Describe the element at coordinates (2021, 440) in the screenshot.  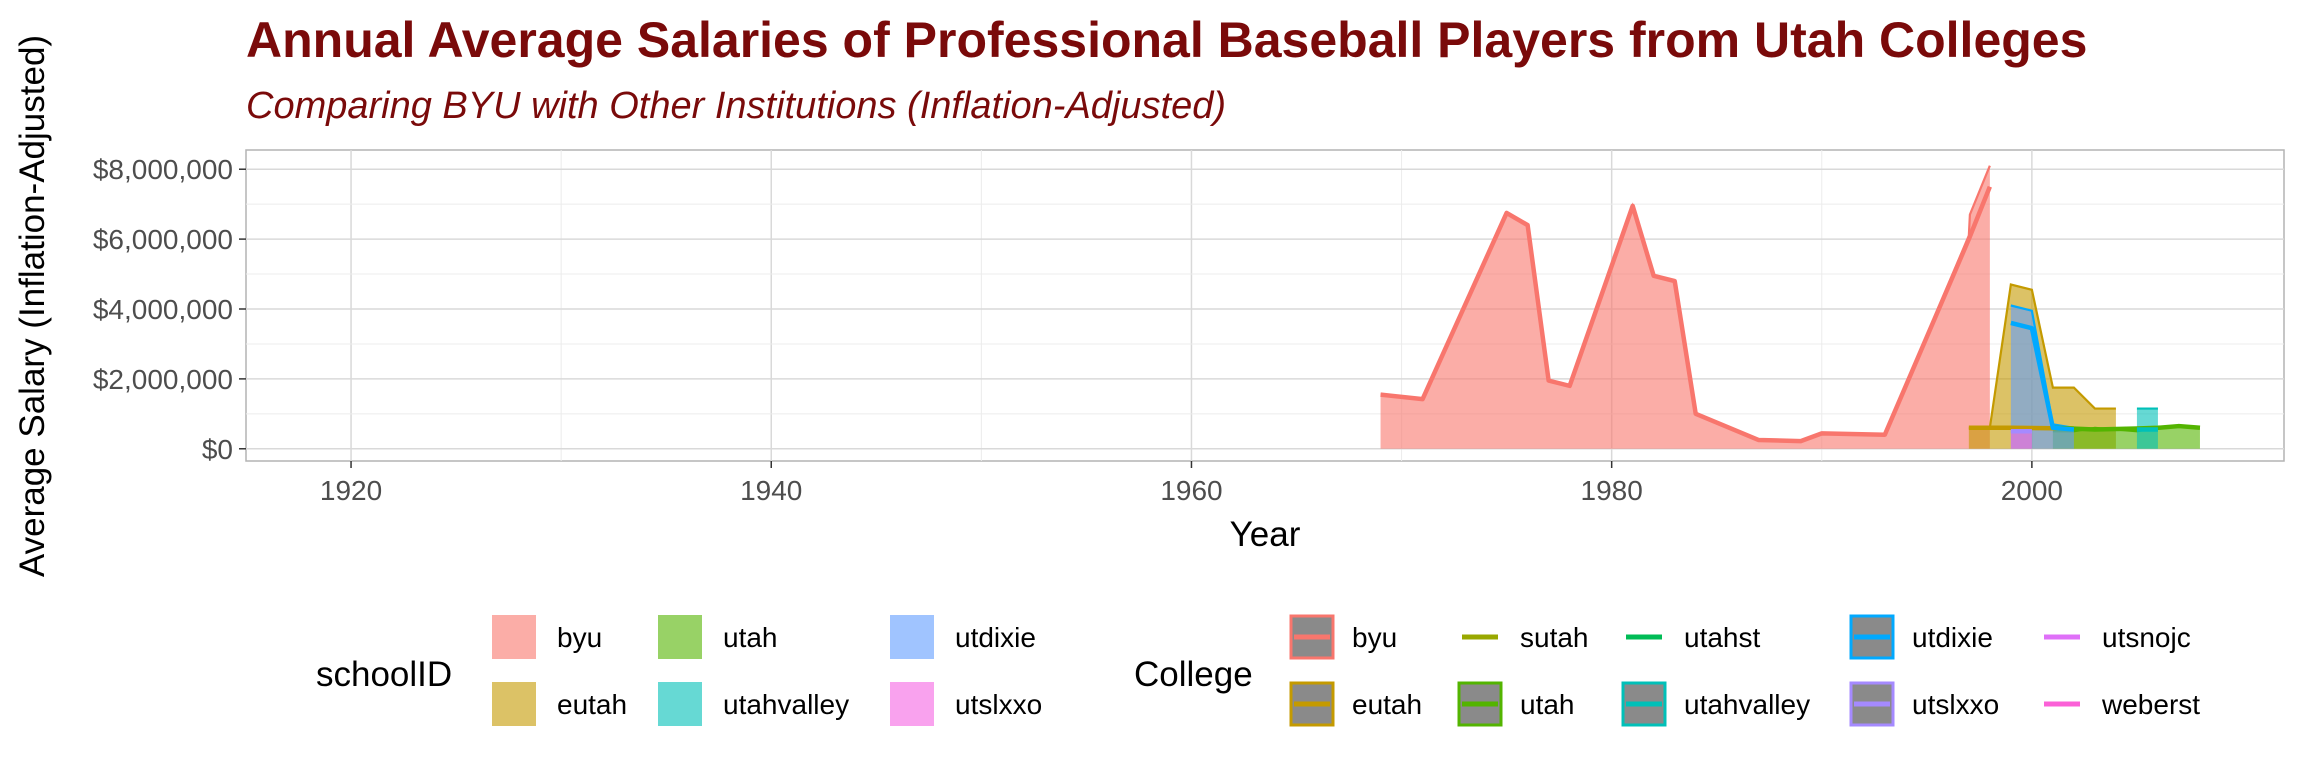
I see `area-utslxxo` at that location.